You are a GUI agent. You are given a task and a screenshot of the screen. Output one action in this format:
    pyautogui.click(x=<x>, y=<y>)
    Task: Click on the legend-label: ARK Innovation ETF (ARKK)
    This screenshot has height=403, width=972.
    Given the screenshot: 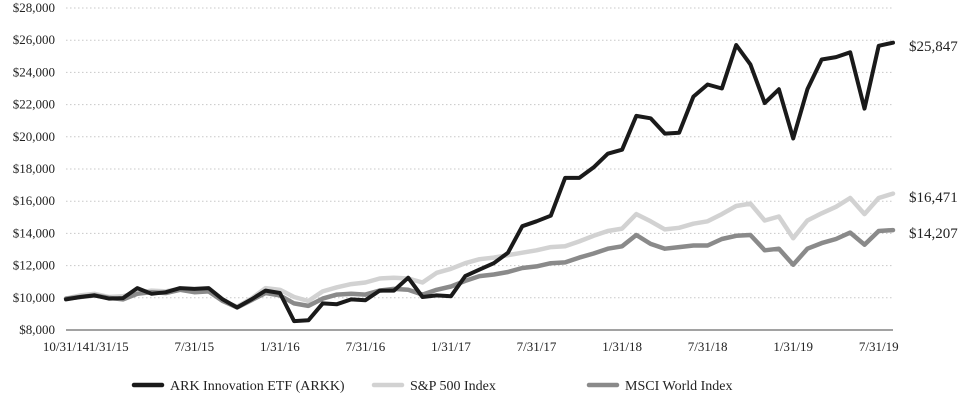 What is the action you would take?
    pyautogui.click(x=257, y=386)
    